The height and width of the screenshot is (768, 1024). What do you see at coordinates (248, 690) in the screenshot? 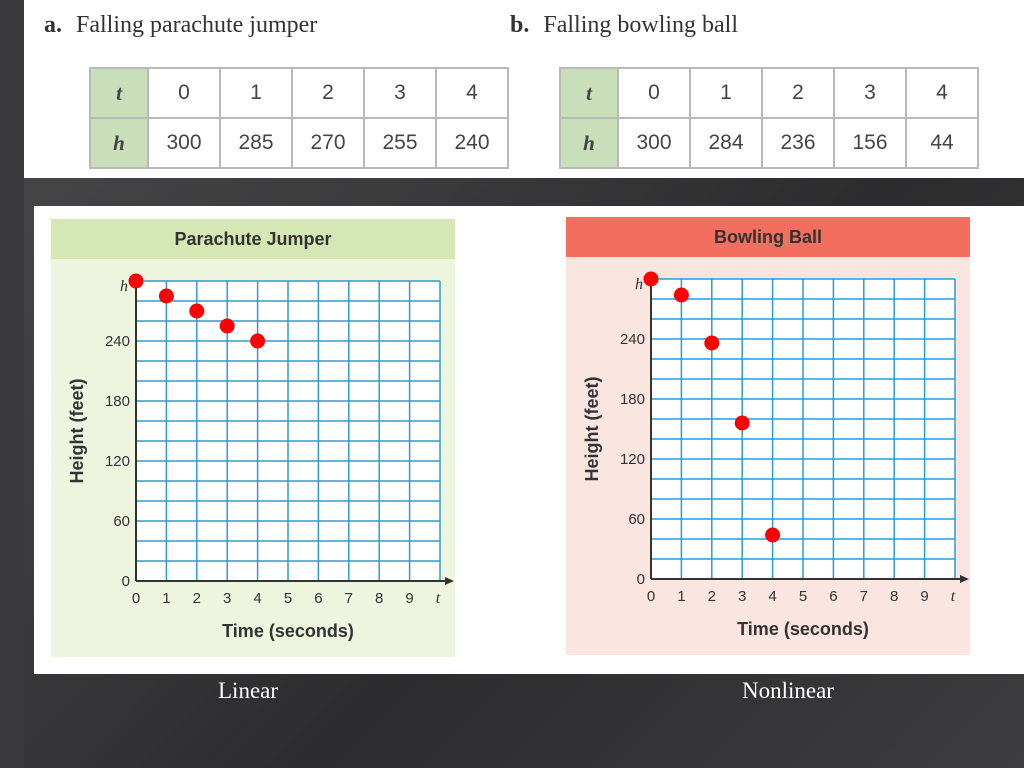
I see `caption-linear: Linear` at bounding box center [248, 690].